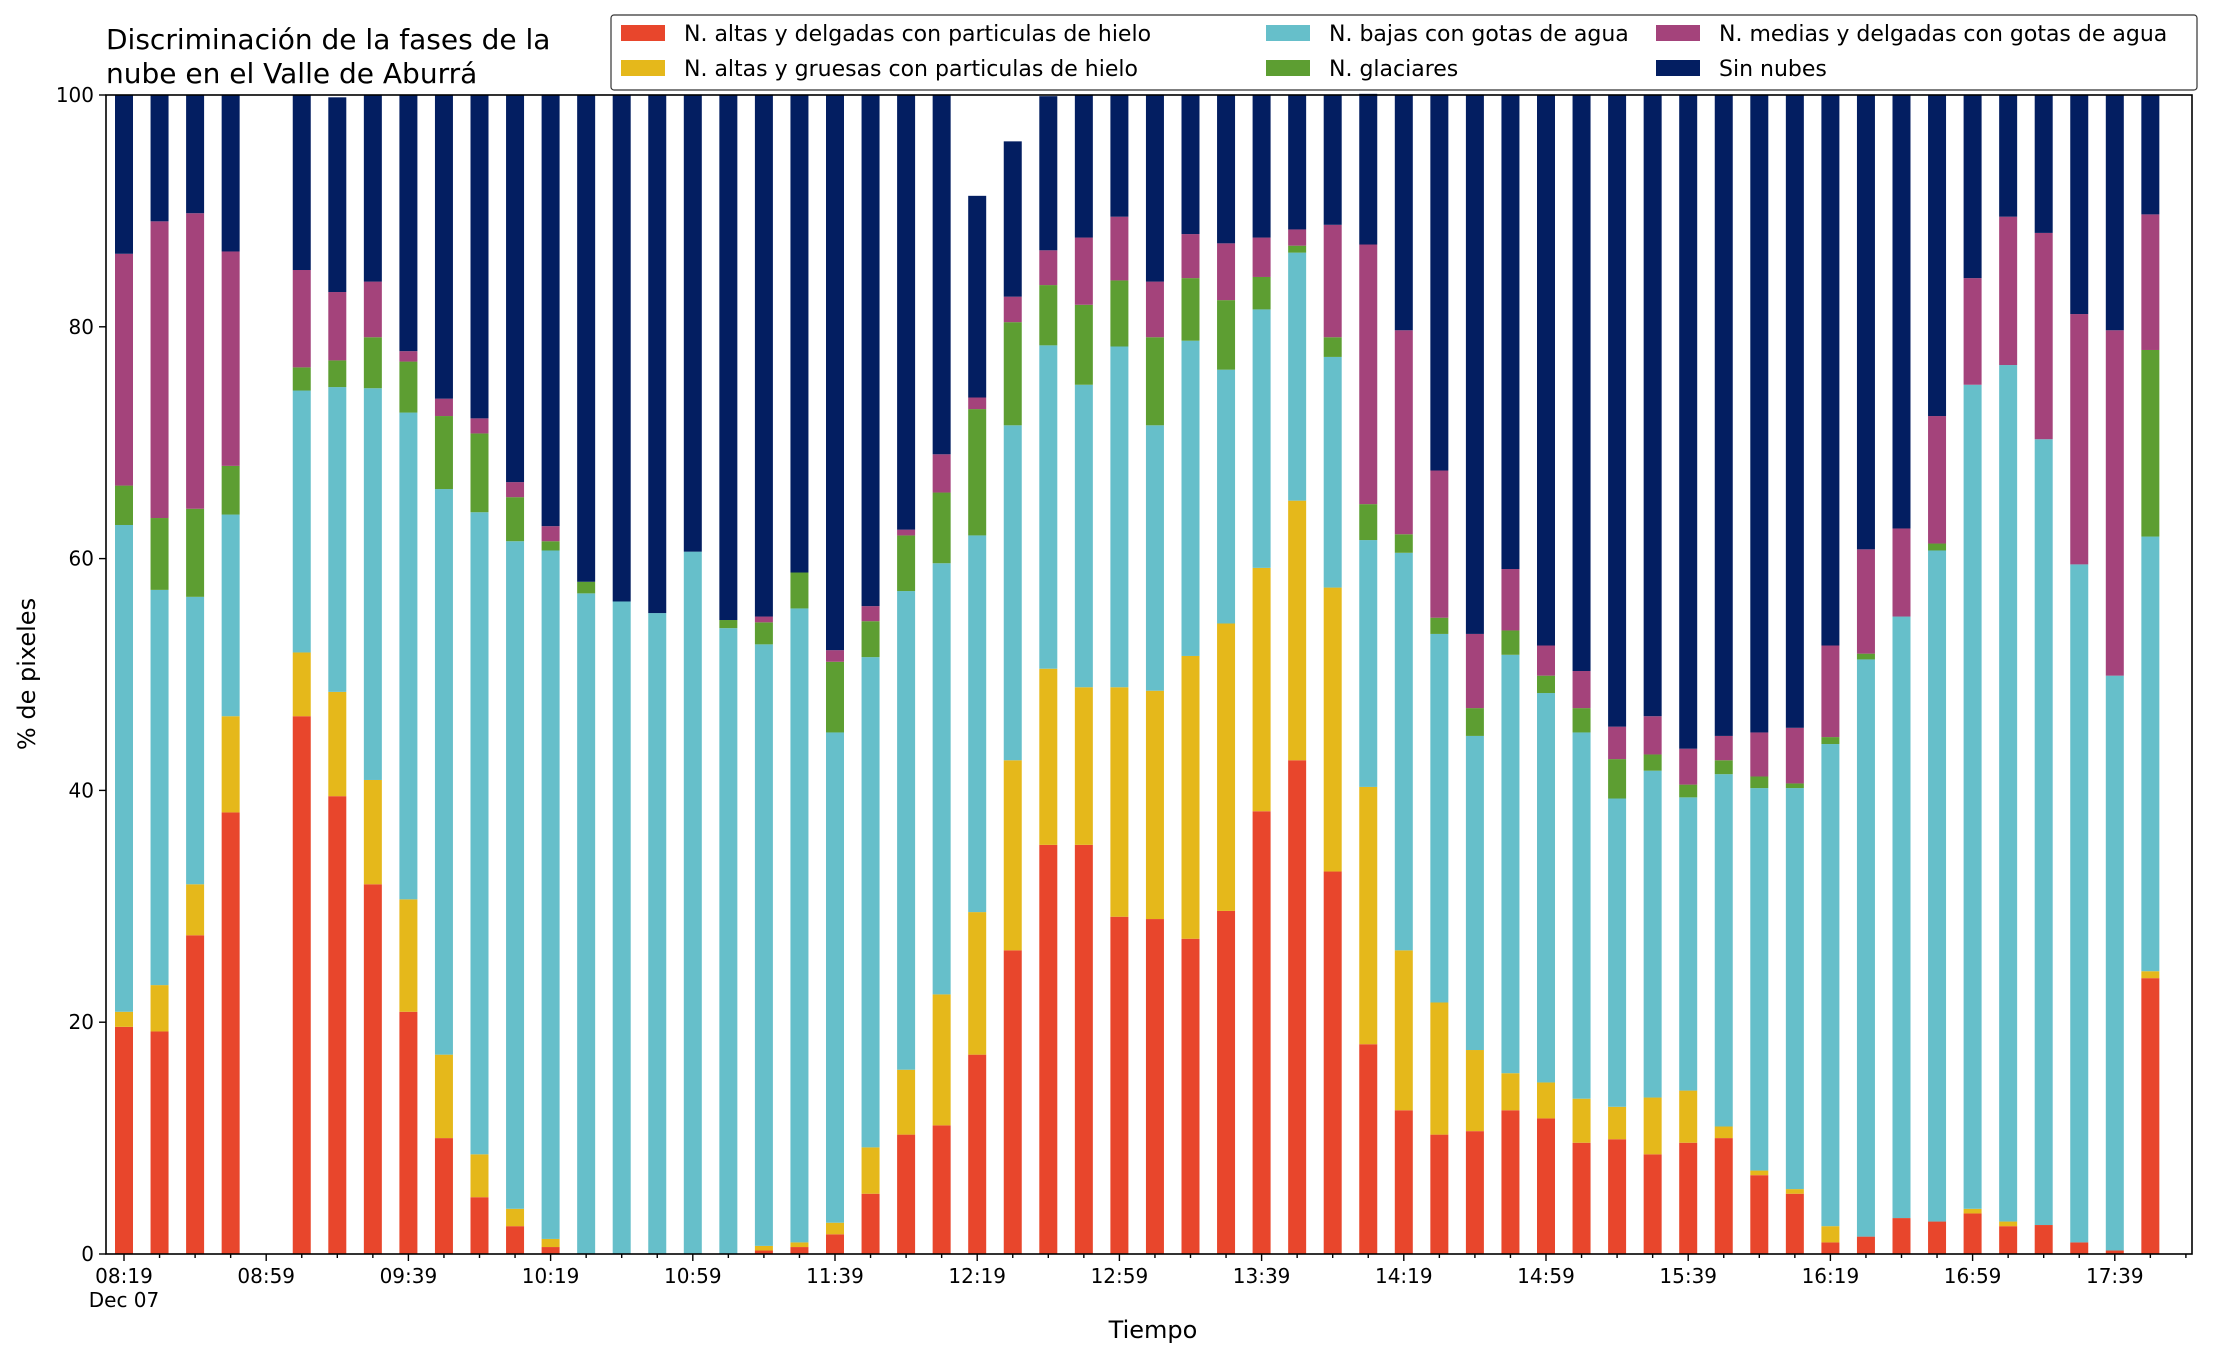 This screenshot has height=1355, width=2216. What do you see at coordinates (409, 1276) in the screenshot?
I see `x-tick-label: 09:39` at bounding box center [409, 1276].